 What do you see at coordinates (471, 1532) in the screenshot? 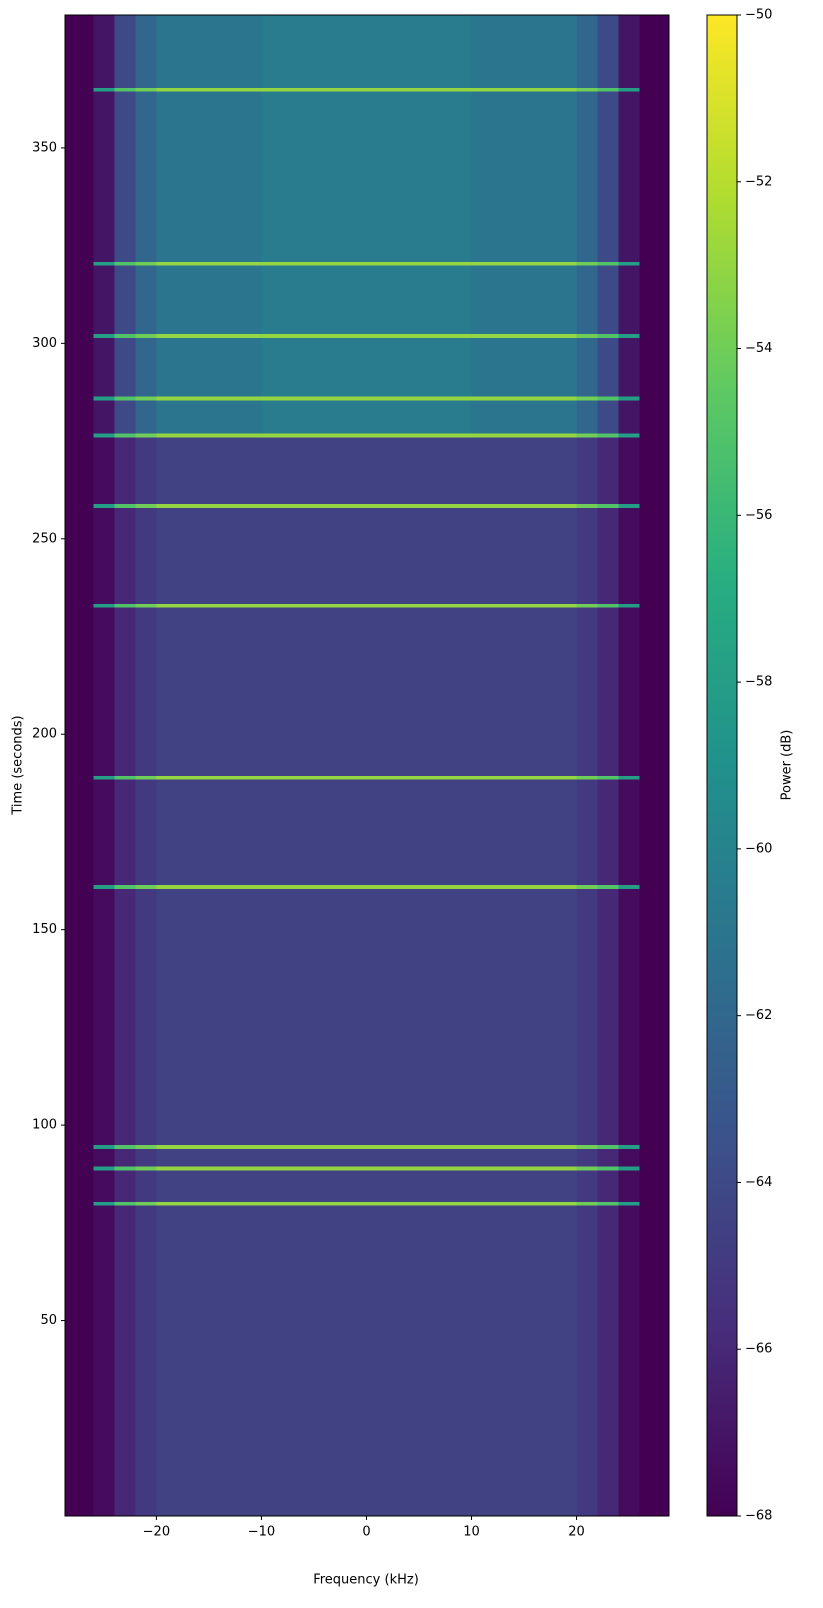
I see `x-tick-label: 10` at bounding box center [471, 1532].